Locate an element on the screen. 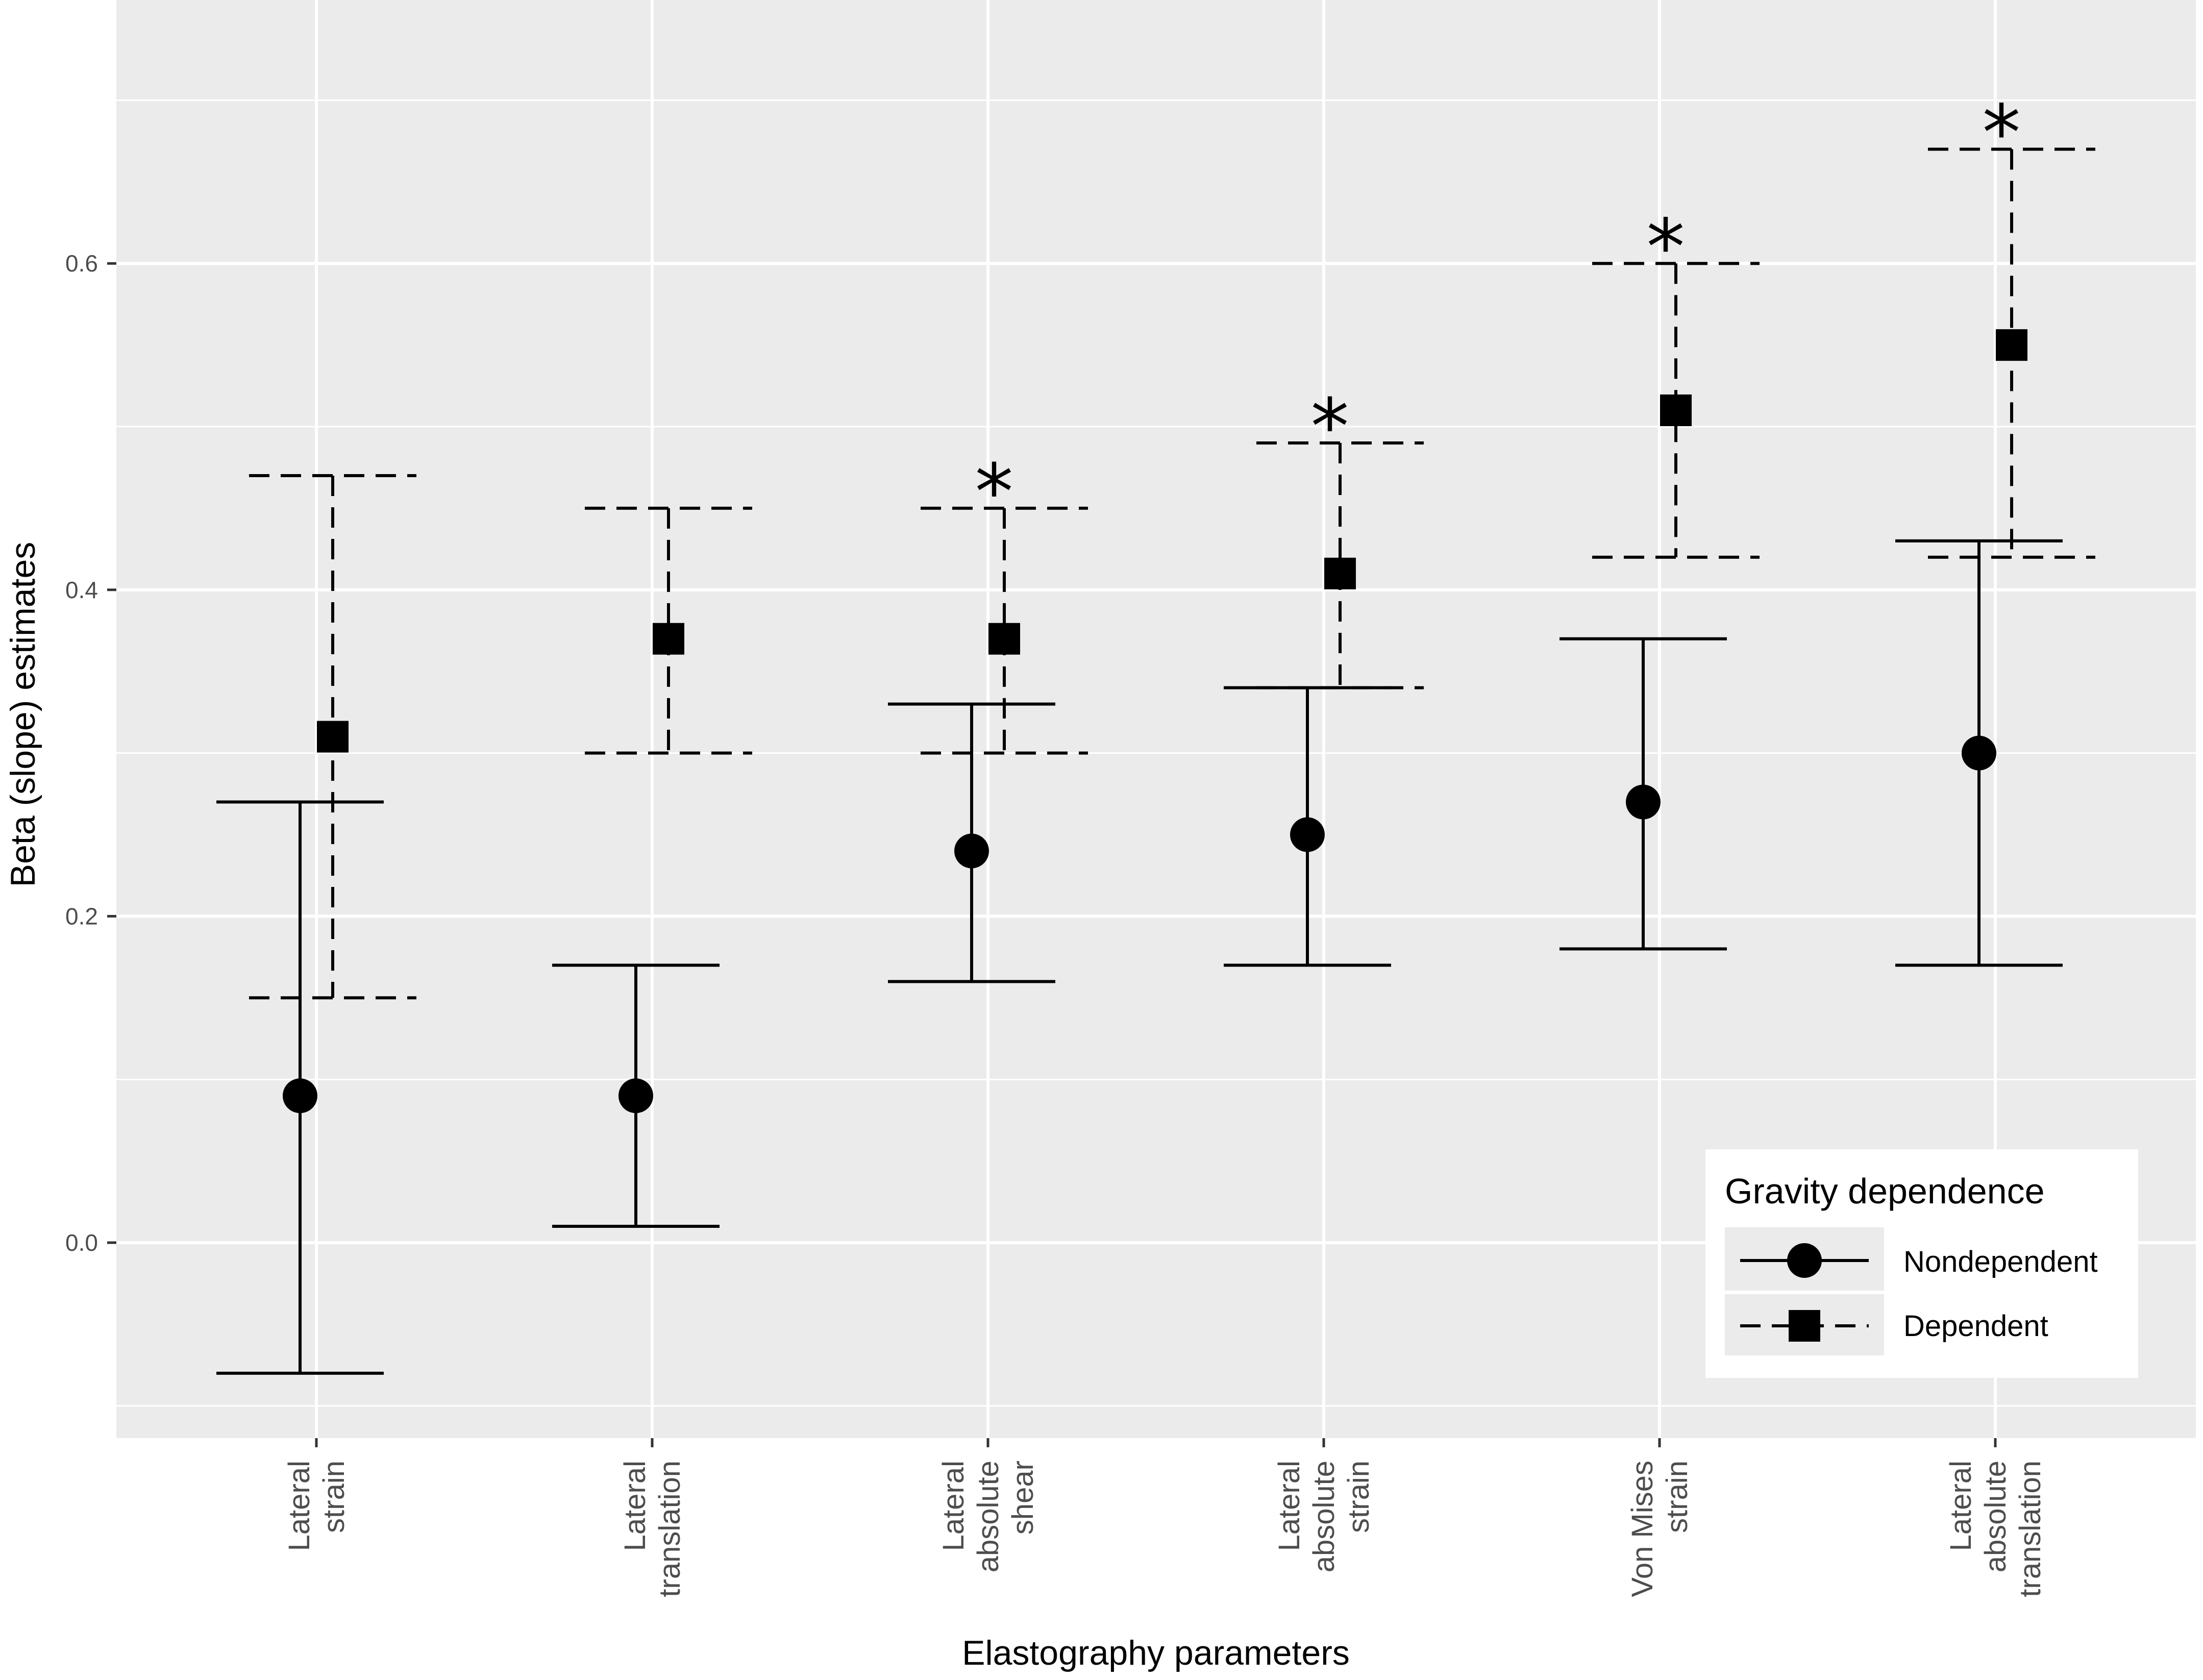 This screenshot has height=1680, width=2203. x-tick-label: shear is located at coordinates (1022, 1498).